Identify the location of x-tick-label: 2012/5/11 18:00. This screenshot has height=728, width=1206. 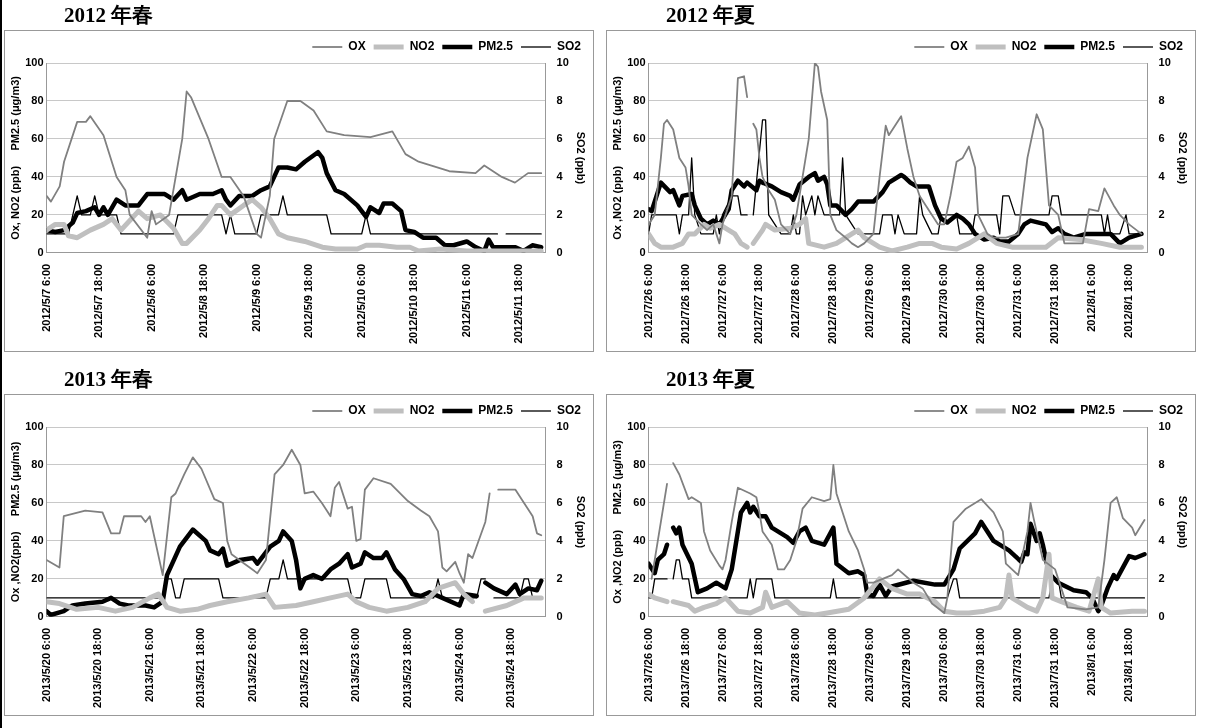
(518, 303).